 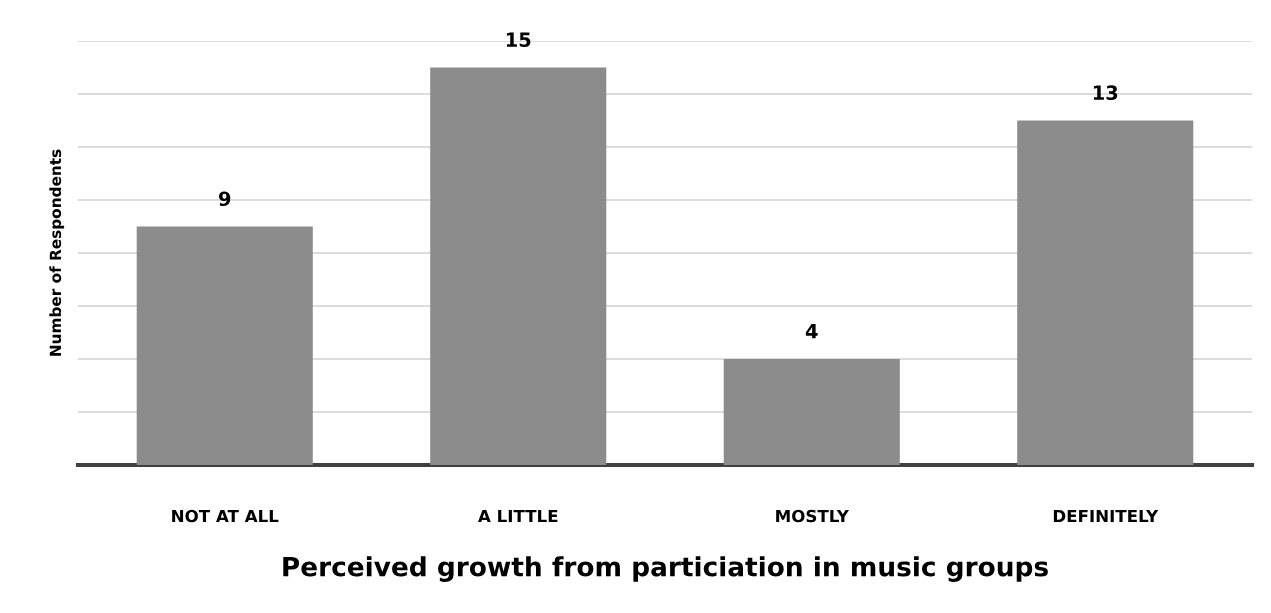 I want to click on y-axis-title: Number of Respondents, so click(x=57, y=252).